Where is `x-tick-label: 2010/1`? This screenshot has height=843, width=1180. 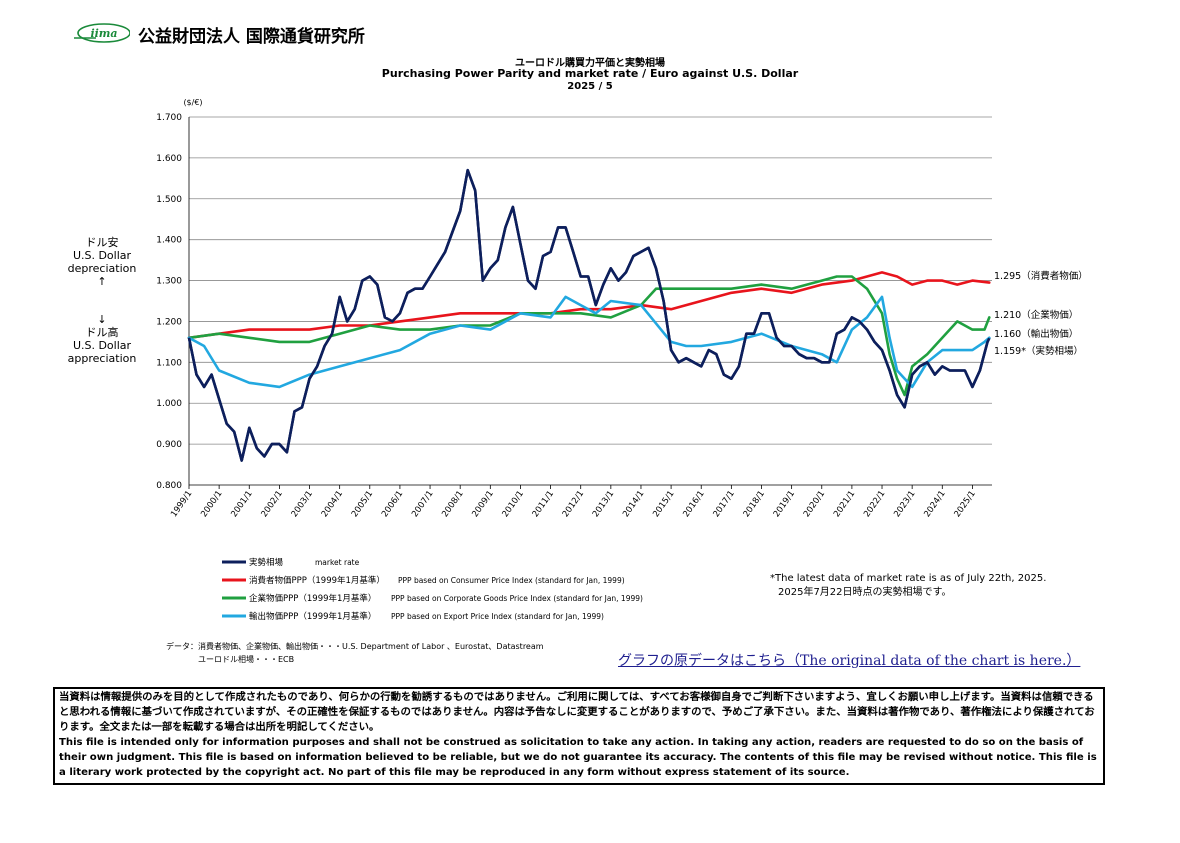 x-tick-label: 2010/1 is located at coordinates (513, 504).